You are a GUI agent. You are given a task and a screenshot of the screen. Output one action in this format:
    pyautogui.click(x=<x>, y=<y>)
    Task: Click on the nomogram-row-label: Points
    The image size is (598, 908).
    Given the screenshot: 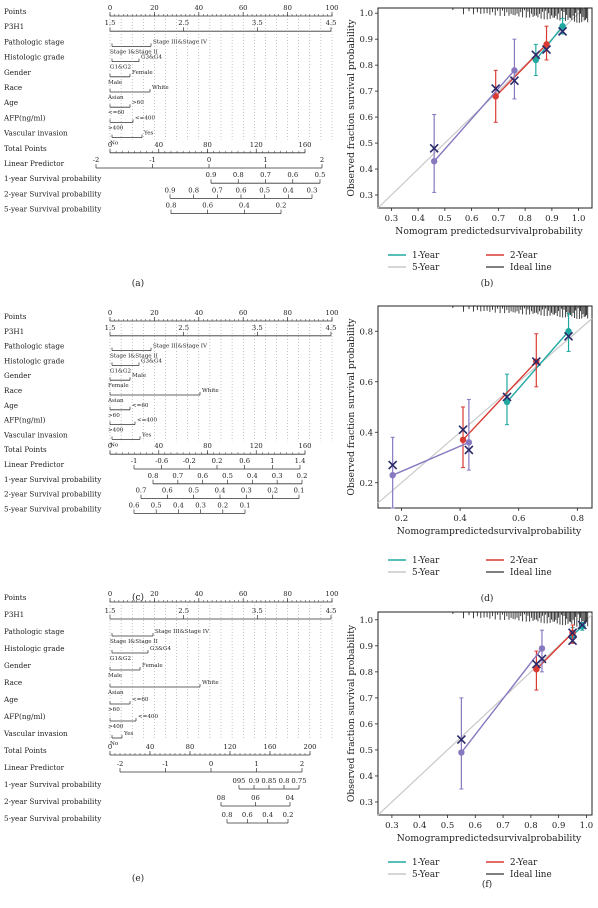 What is the action you would take?
    pyautogui.click(x=15, y=11)
    